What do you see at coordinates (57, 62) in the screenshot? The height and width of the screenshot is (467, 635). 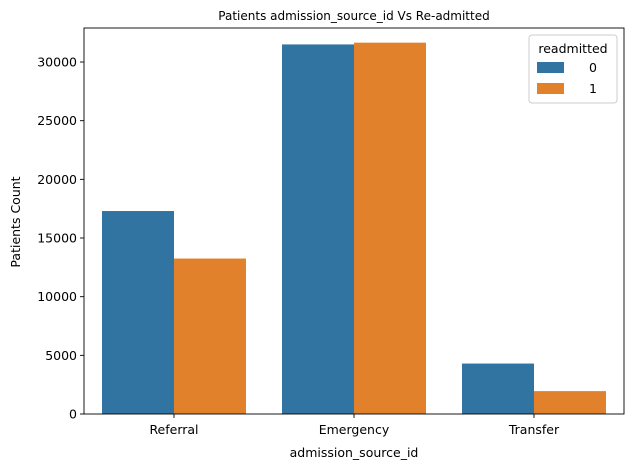 I see `y-tick-label: 30000` at bounding box center [57, 62].